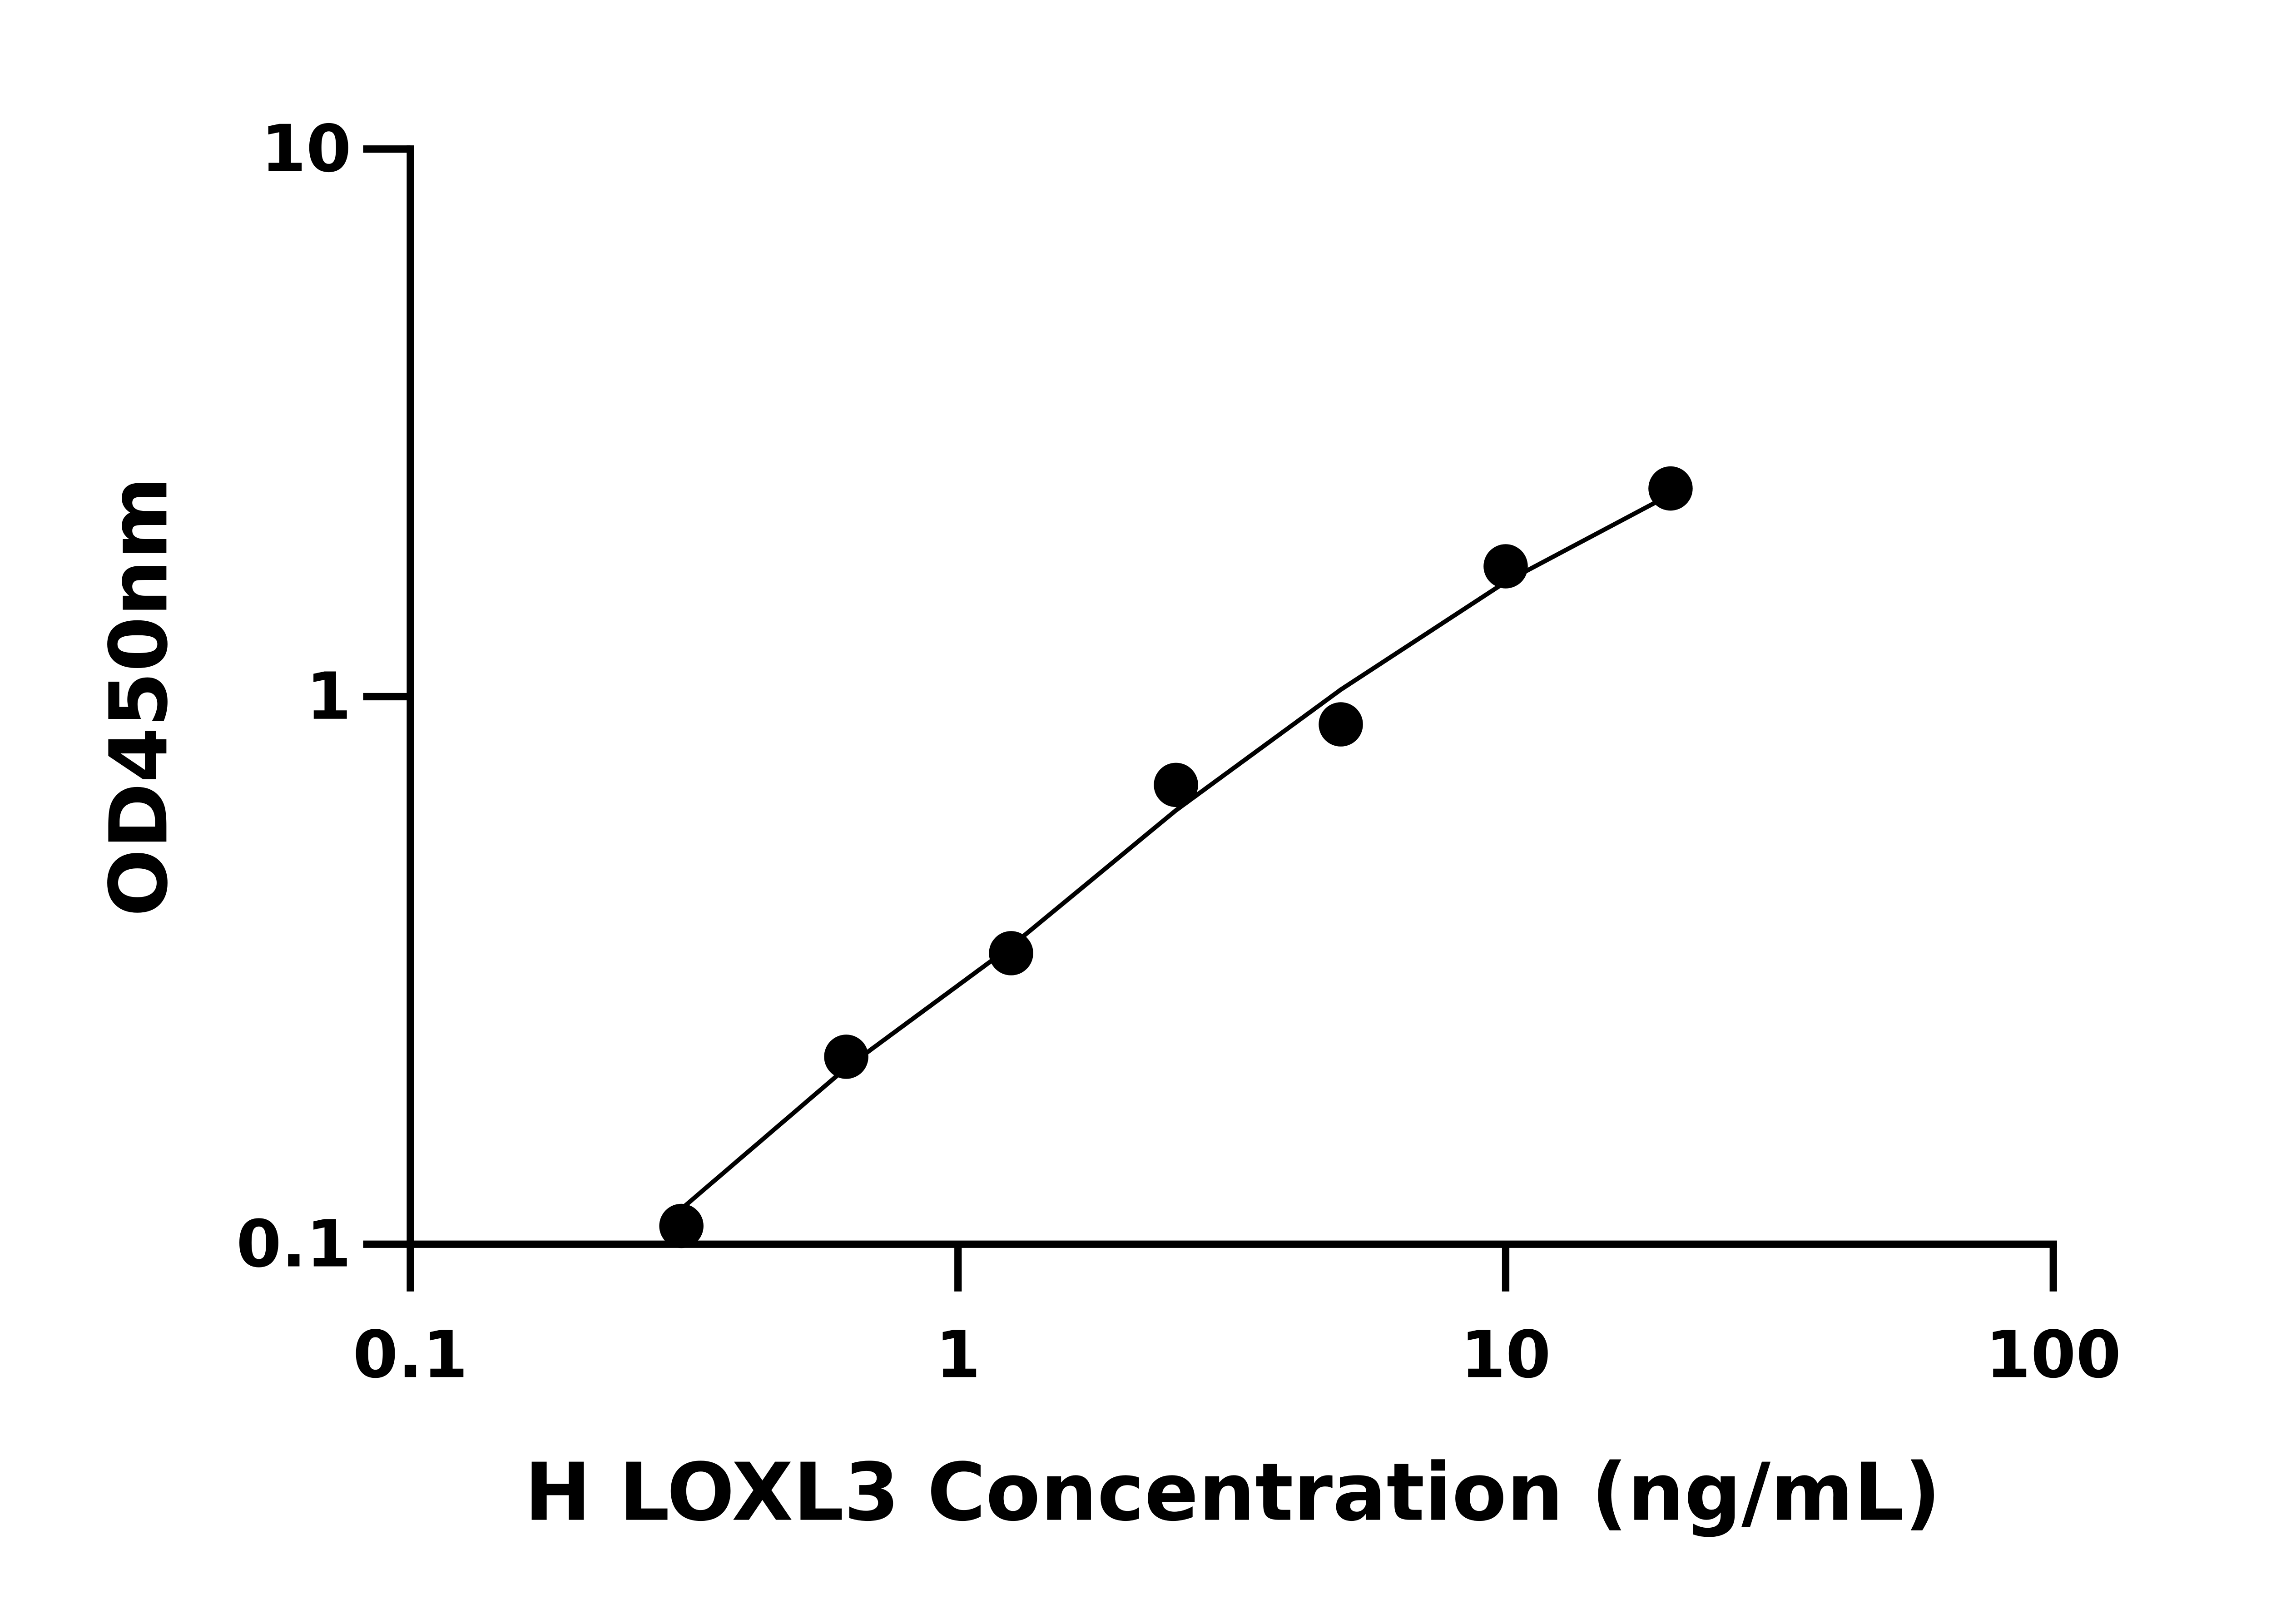  Describe the element at coordinates (306, 149) in the screenshot. I see `y-tick-label: 10` at that location.